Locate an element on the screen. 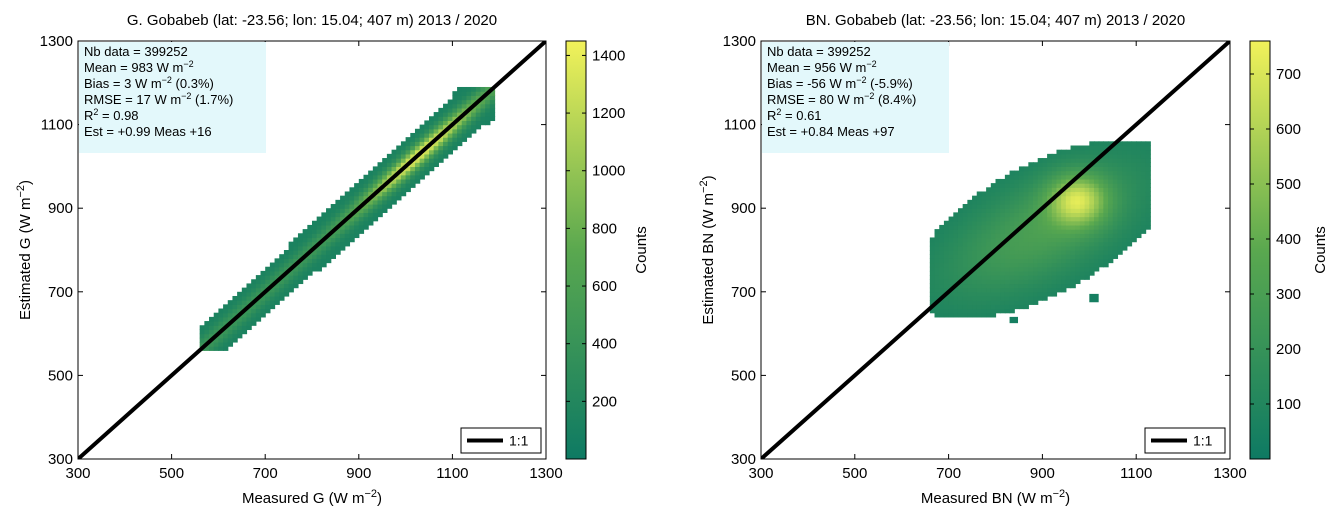 The image size is (1341, 511). stat-bias-pct: (-5.9%) is located at coordinates (889, 83).